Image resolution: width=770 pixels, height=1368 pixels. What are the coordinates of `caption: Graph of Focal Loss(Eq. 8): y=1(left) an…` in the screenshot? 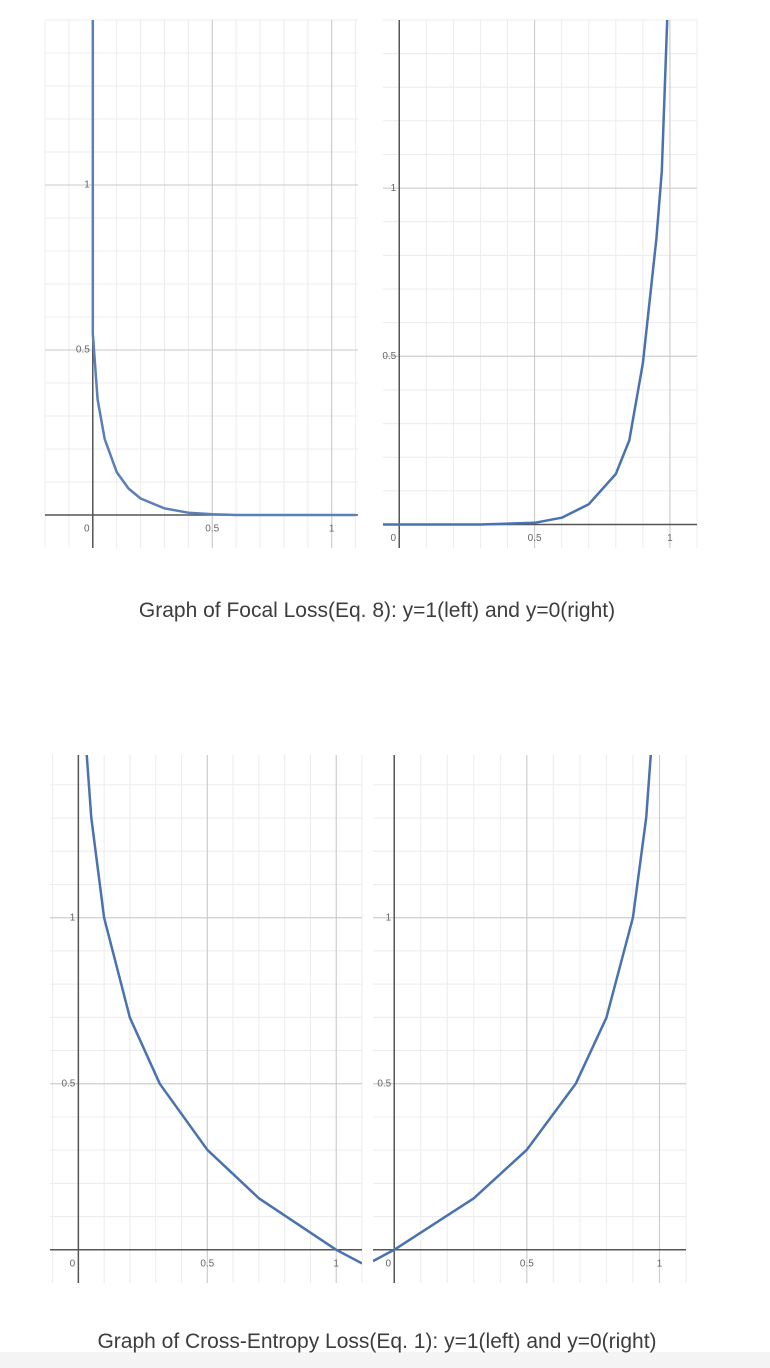 It's located at (377, 610).